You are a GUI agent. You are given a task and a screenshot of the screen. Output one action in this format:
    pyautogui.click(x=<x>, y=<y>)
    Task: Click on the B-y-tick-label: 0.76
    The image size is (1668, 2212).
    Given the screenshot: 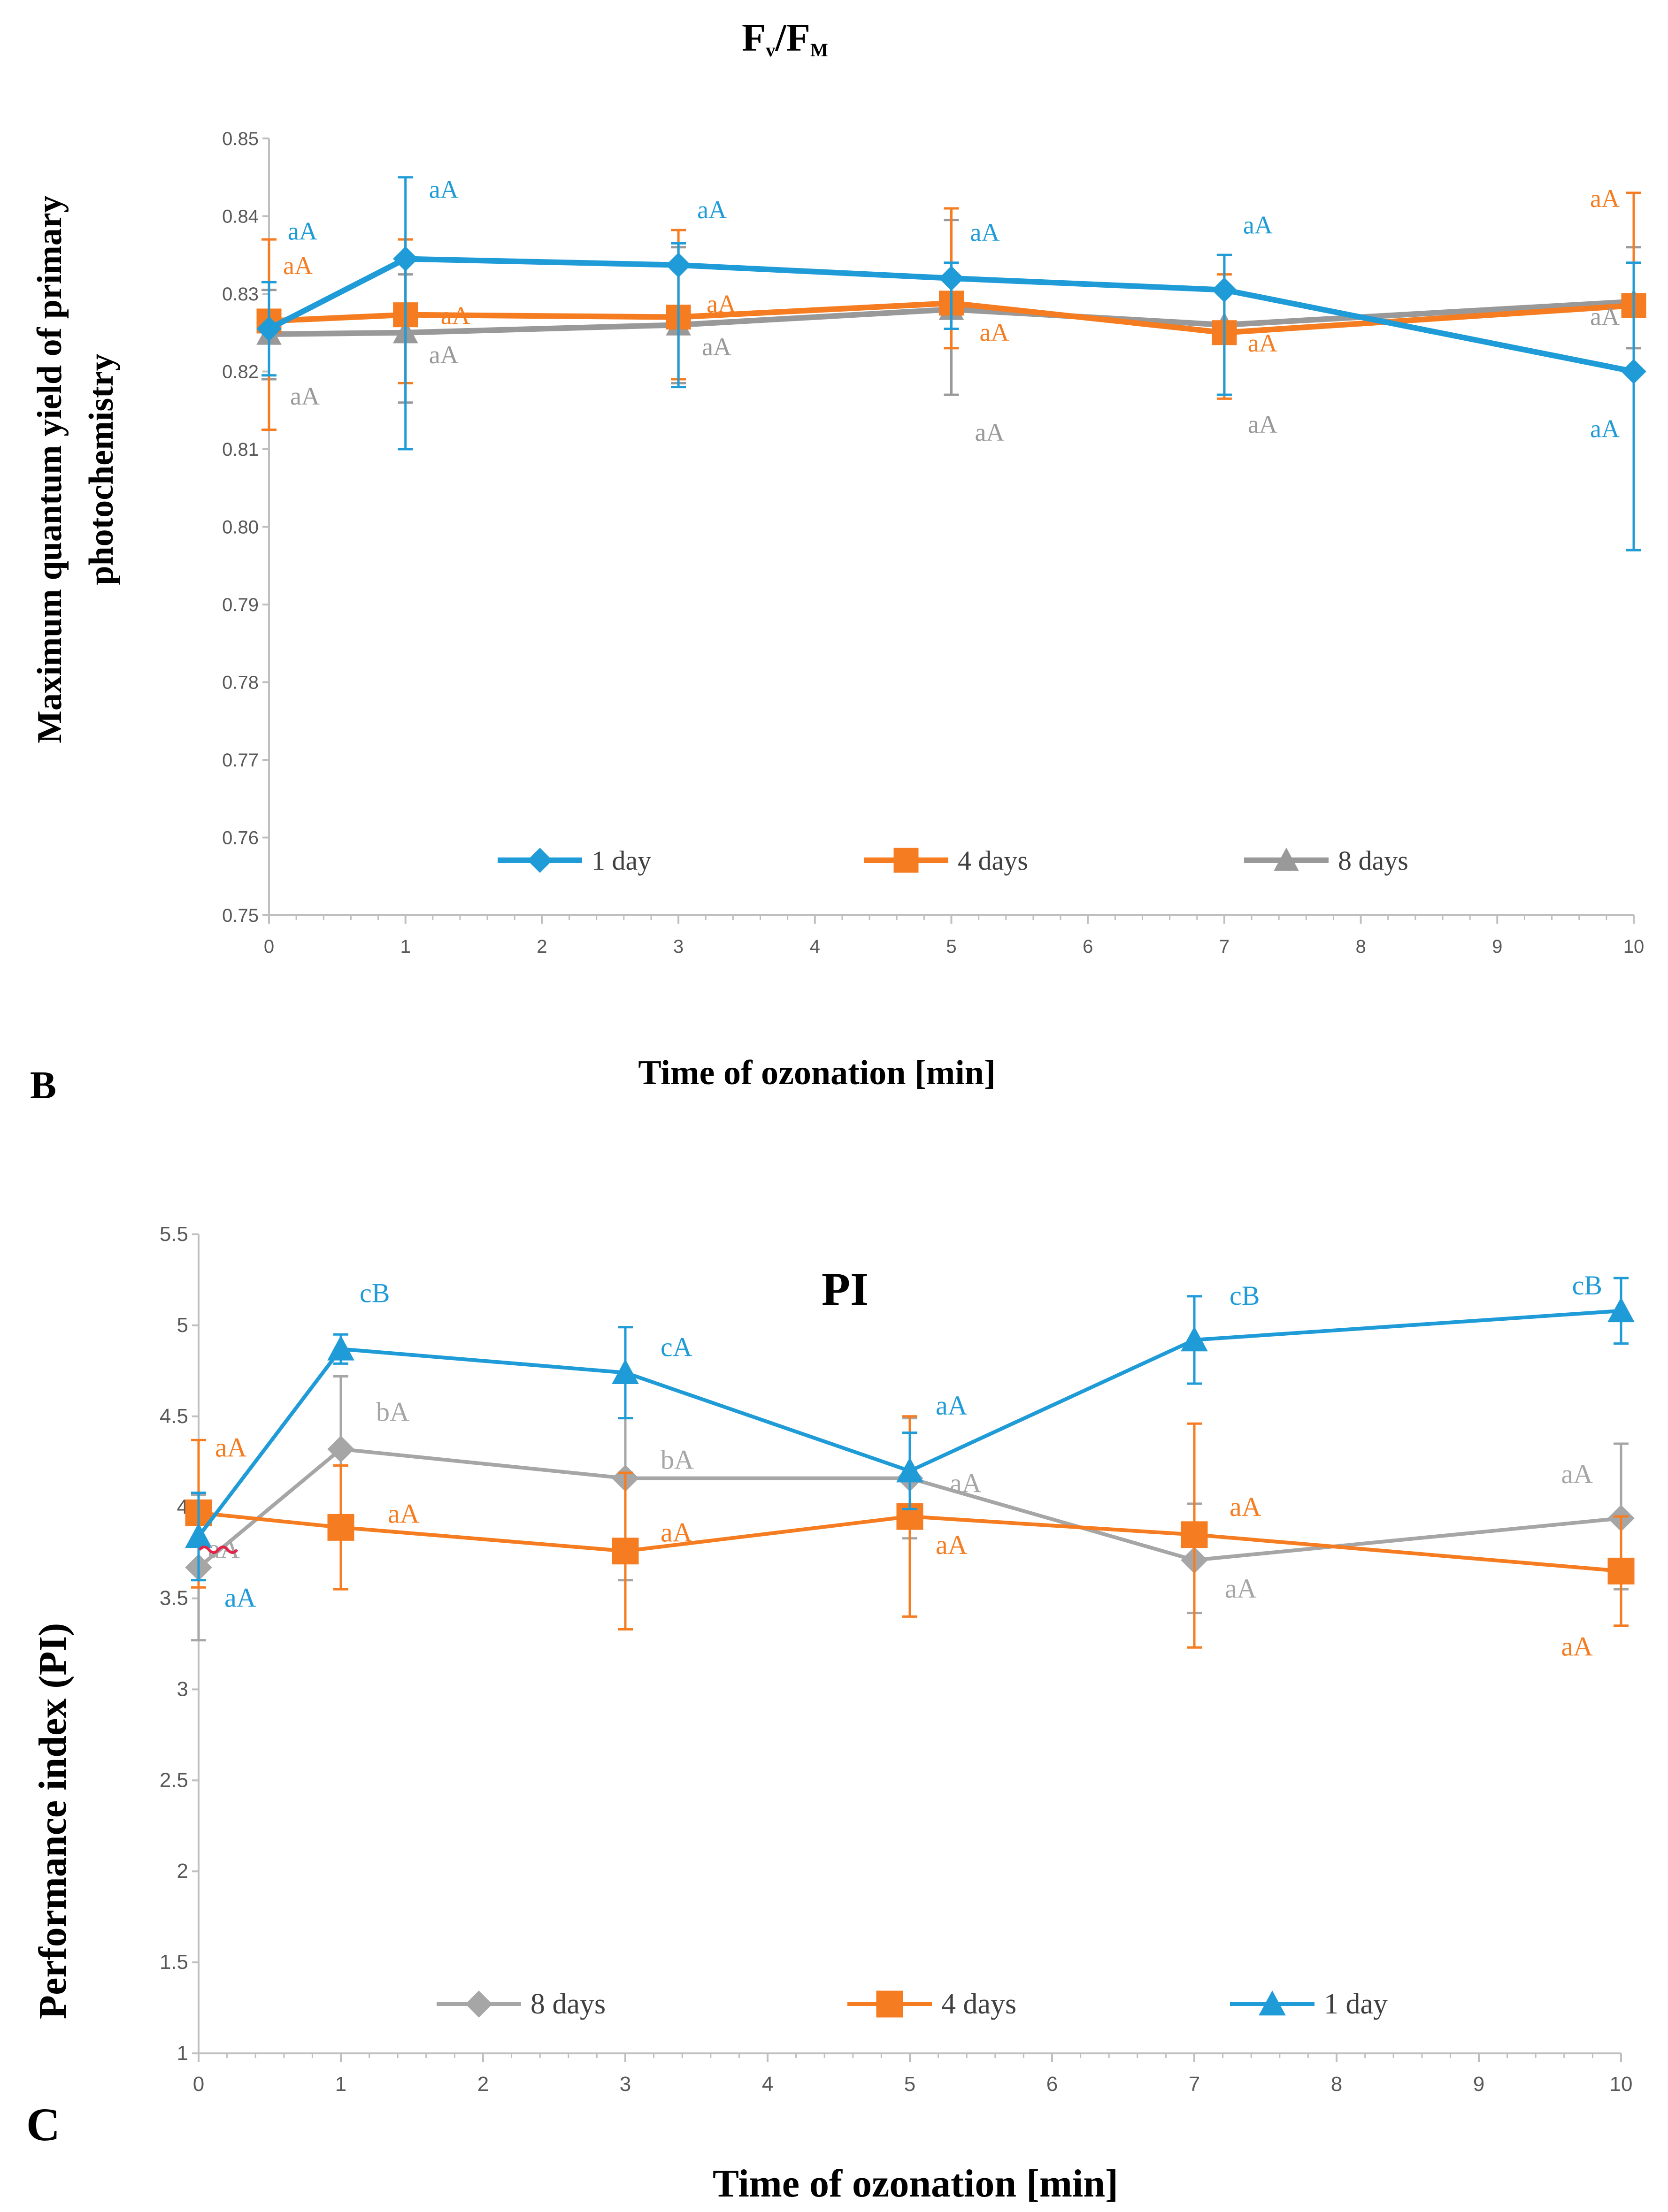 What is the action you would take?
    pyautogui.click(x=240, y=838)
    